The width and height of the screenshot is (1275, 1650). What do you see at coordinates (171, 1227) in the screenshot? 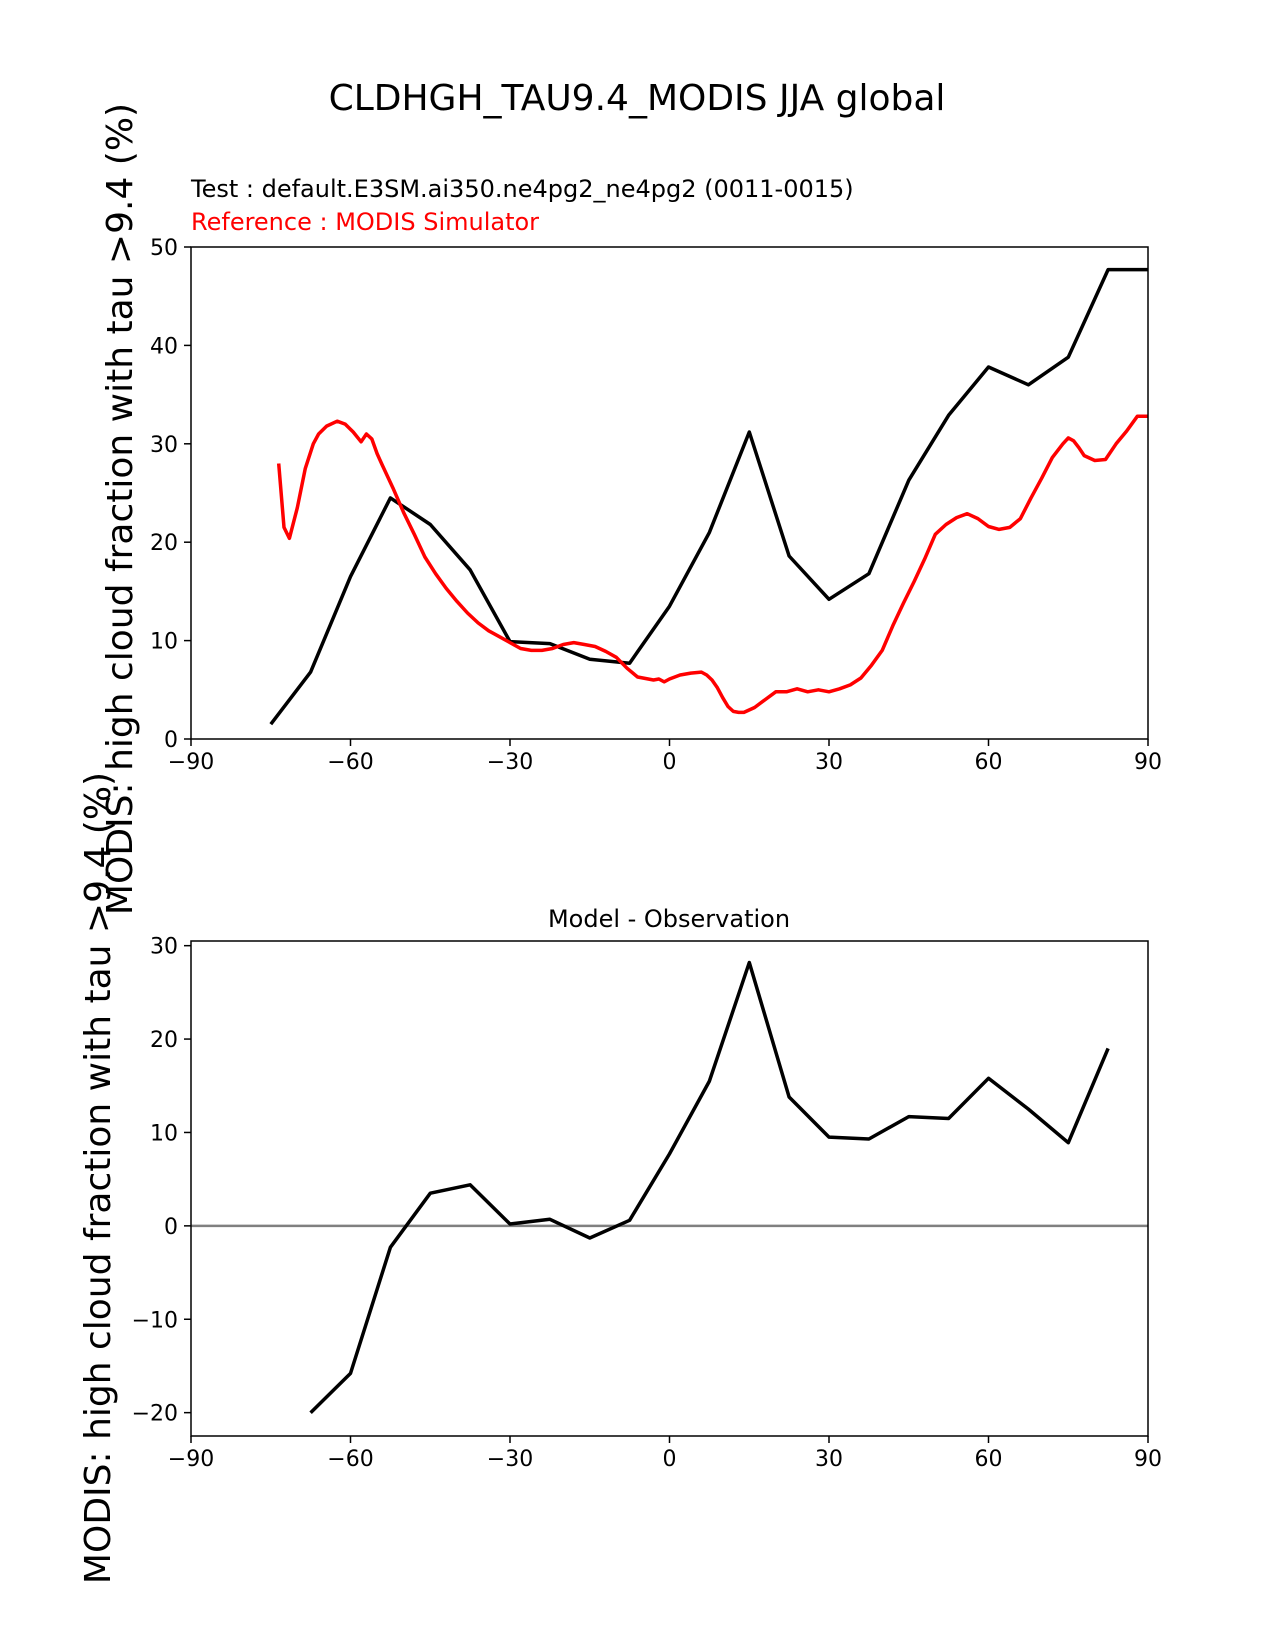
I see `bottom-y-tick-label: 0` at bounding box center [171, 1227].